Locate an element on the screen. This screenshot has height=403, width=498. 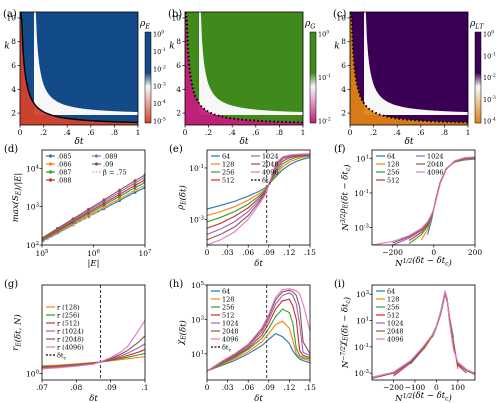
x-axis-label: N1/2(δt − δtc) is located at coordinates (423, 262).